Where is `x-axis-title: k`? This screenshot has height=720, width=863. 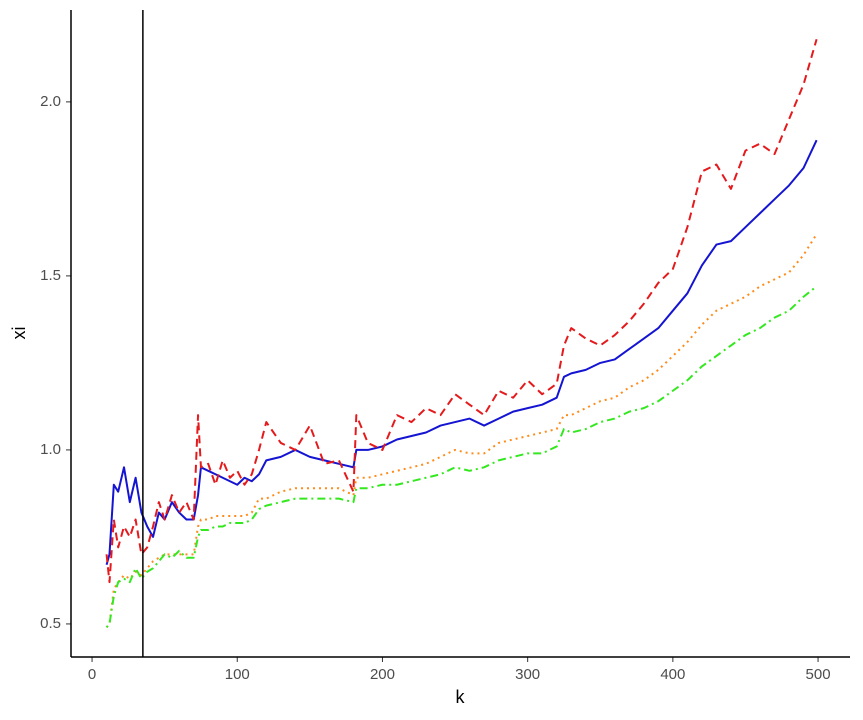
x-axis-title: k is located at coordinates (461, 697).